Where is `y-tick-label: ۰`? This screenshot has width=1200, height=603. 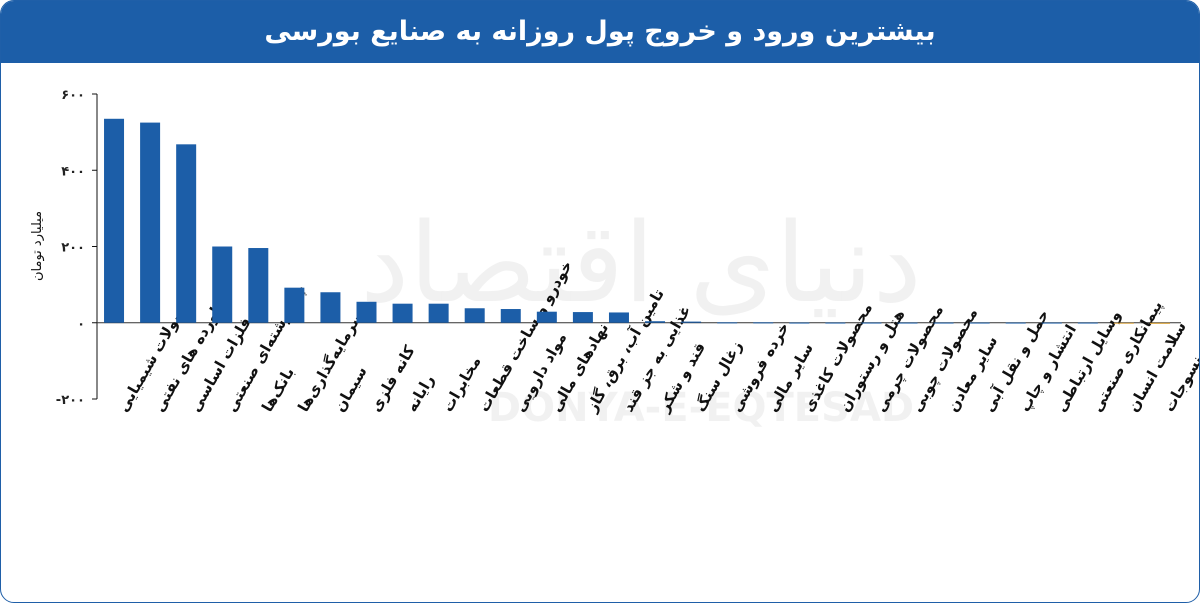
y-tick-label: ۰ is located at coordinates (81, 324).